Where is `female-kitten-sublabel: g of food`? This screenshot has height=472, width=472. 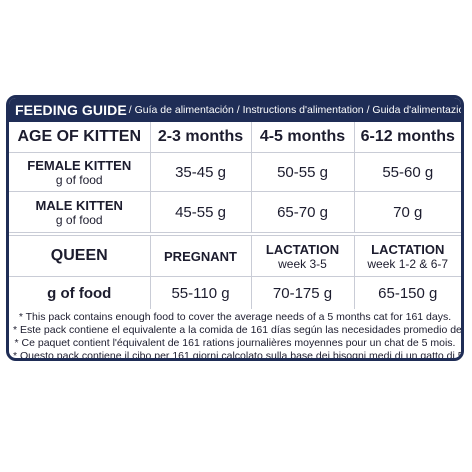 female-kitten-sublabel: g of food is located at coordinates (79, 179).